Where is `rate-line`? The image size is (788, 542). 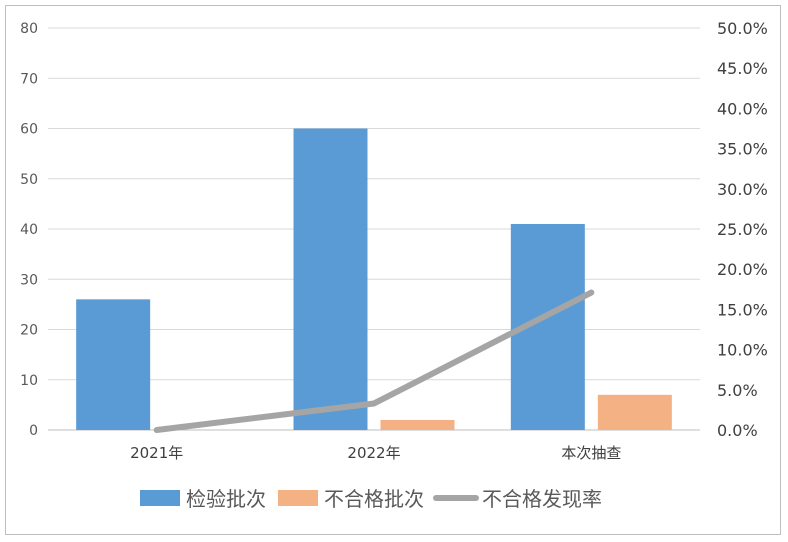 rate-line is located at coordinates (374, 361).